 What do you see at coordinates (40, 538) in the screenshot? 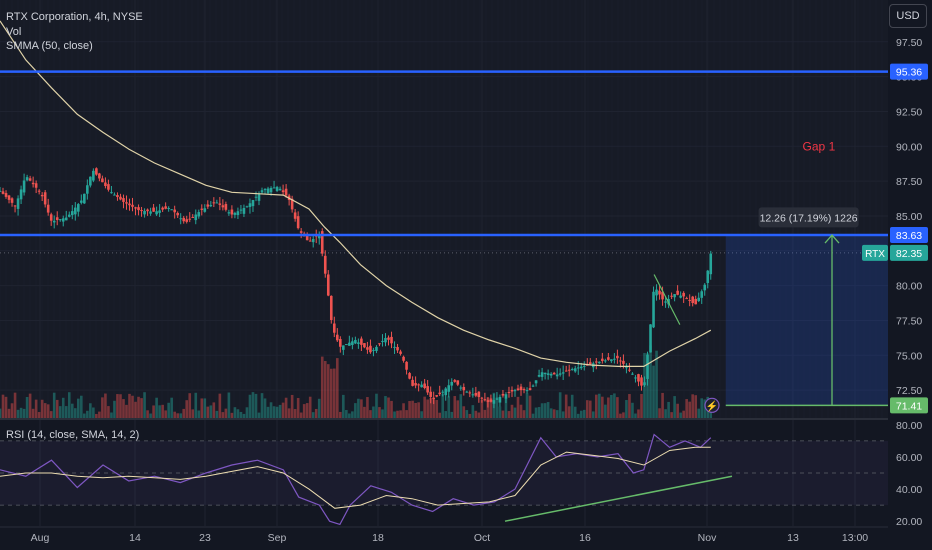
I see `x-tick-label: Aug` at bounding box center [40, 538].